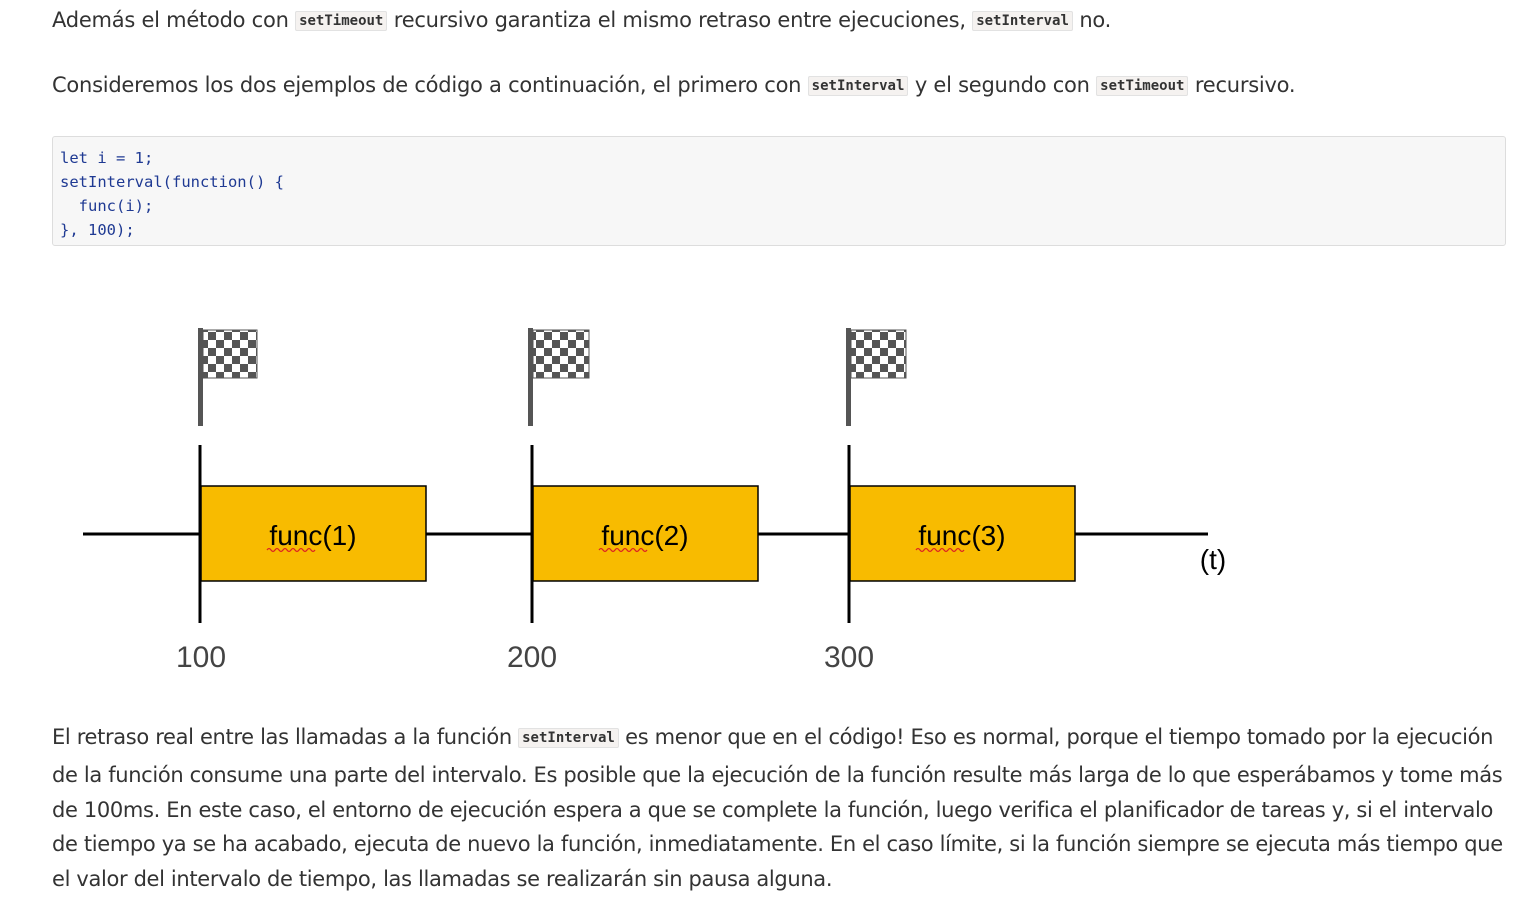  Describe the element at coordinates (1092, 20) in the screenshot. I see `text-segment: no.` at that location.